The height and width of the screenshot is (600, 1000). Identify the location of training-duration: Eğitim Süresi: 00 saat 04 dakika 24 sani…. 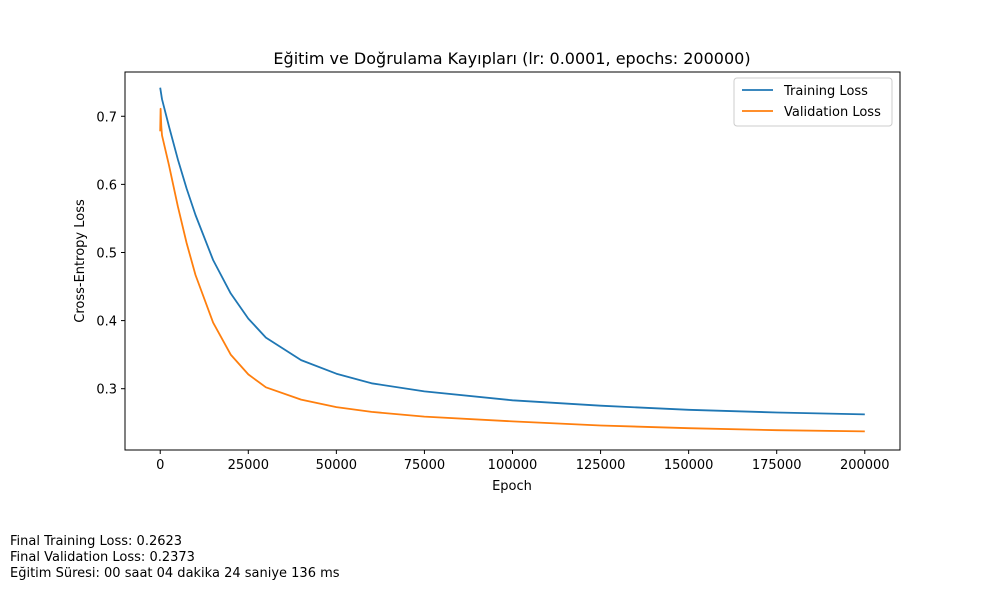
(175, 573).